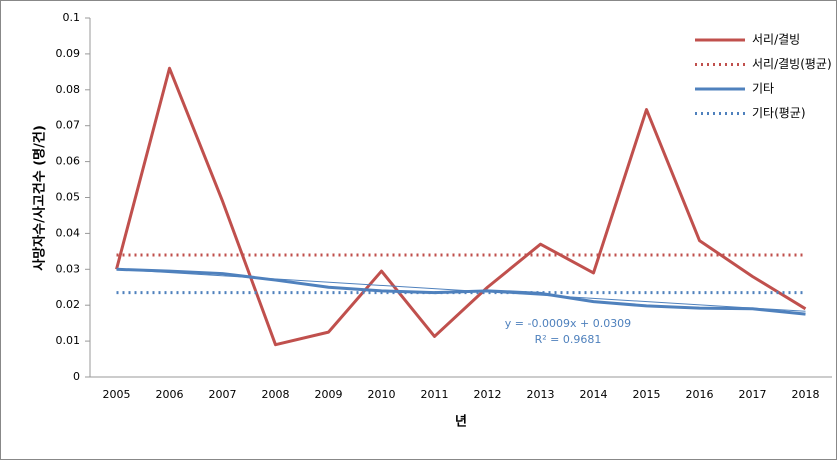  What do you see at coordinates (753, 394) in the screenshot?
I see `x-tick-label: 2017` at bounding box center [753, 394].